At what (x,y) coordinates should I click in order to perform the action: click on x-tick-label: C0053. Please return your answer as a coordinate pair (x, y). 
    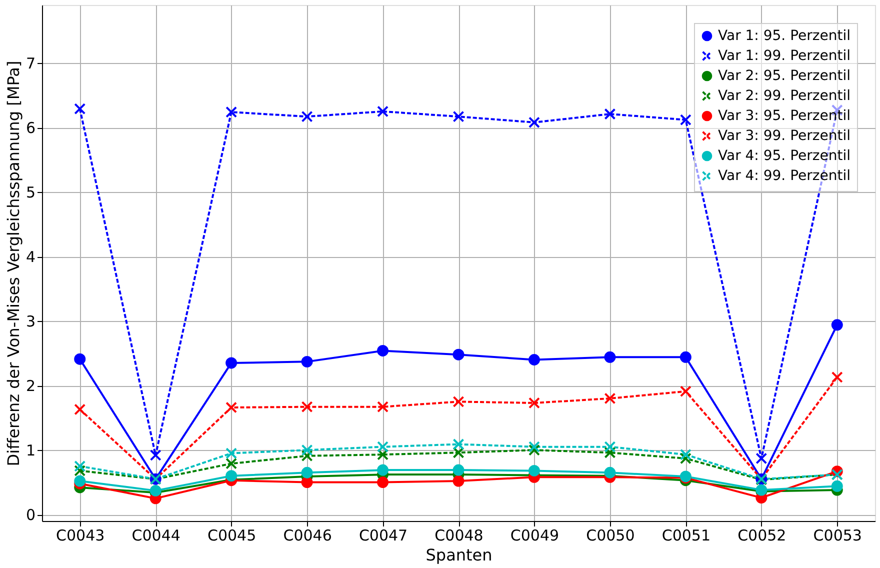
    Looking at the image, I should click on (837, 535).